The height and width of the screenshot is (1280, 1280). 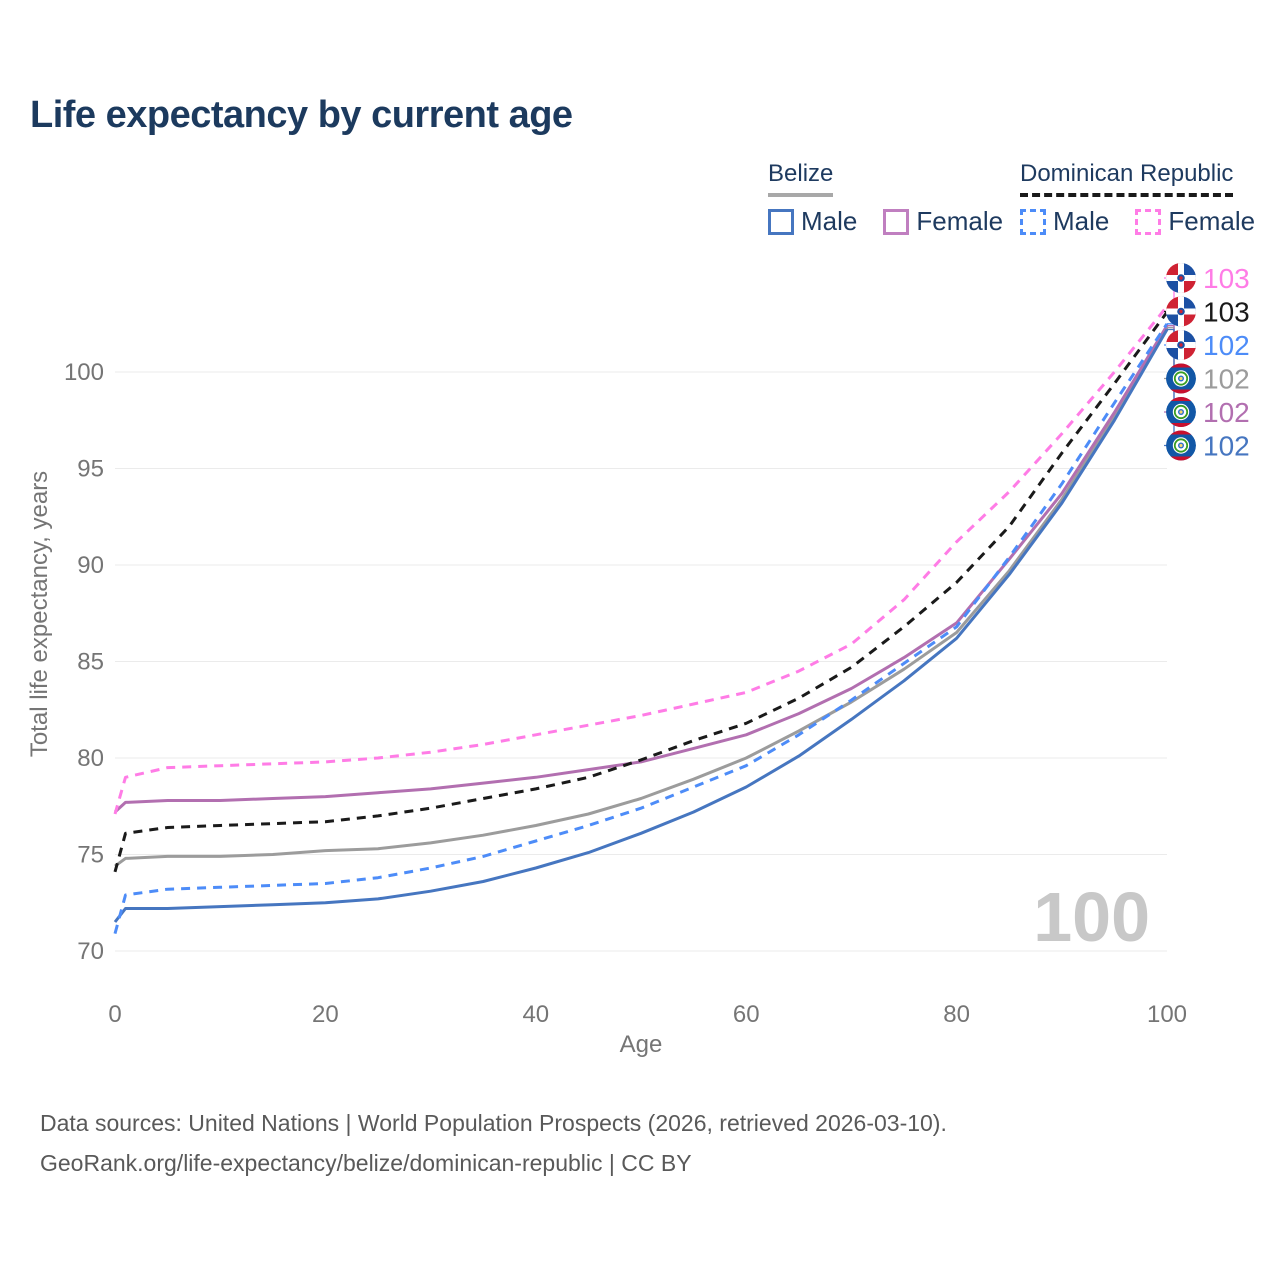 What do you see at coordinates (1226, 345) in the screenshot?
I see `end-value-label-dr_male: 102` at bounding box center [1226, 345].